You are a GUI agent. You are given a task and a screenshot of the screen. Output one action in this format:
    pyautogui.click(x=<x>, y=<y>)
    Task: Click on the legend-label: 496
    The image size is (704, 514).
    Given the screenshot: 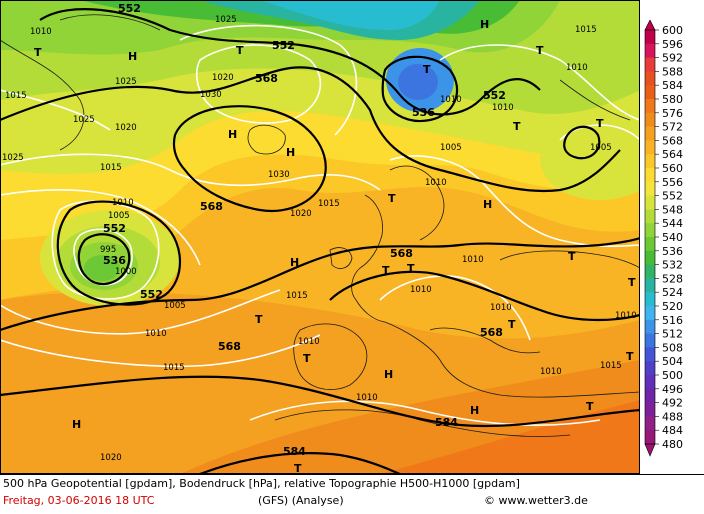 What is the action you would take?
    pyautogui.click(x=672, y=389)
    